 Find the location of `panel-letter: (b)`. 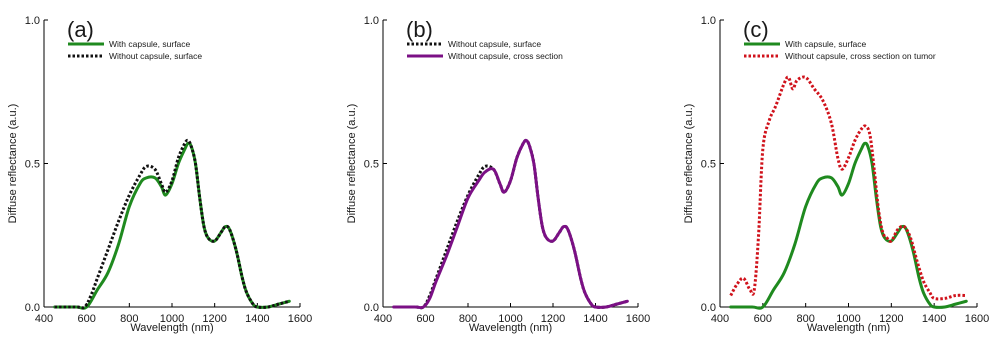

panel-letter: (b) is located at coordinates (419, 29).